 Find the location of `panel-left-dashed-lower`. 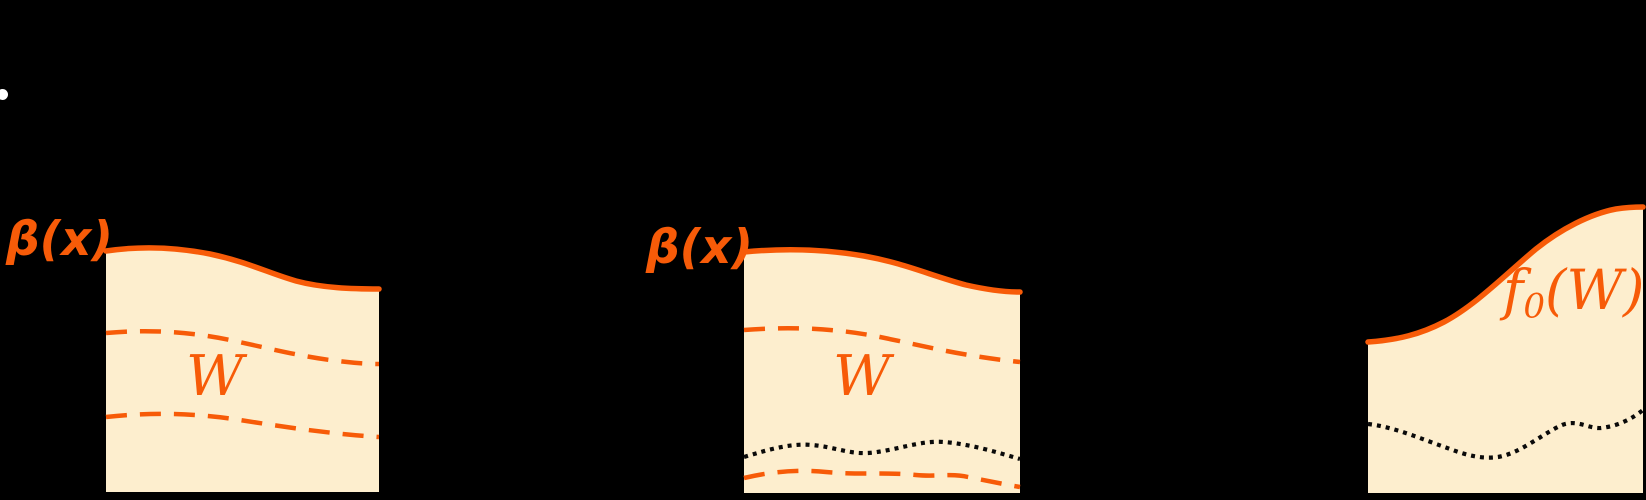

panel-left-dashed-lower is located at coordinates (242, 425).